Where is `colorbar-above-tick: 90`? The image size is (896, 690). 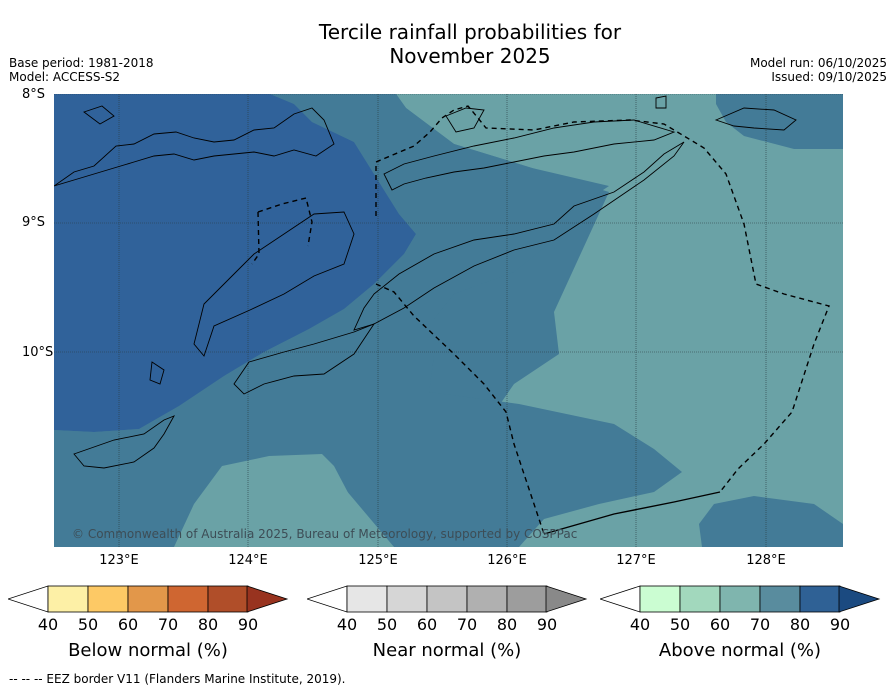 colorbar-above-tick: 90 is located at coordinates (840, 624).